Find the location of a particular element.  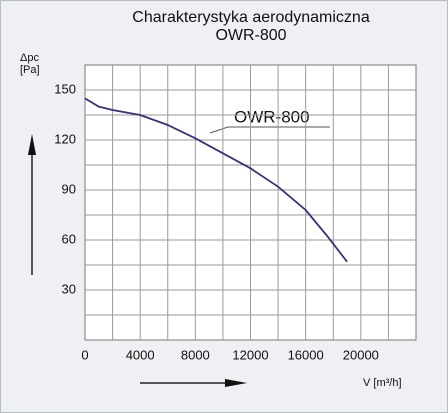

y-tick-label: 30 is located at coordinates (69, 288).